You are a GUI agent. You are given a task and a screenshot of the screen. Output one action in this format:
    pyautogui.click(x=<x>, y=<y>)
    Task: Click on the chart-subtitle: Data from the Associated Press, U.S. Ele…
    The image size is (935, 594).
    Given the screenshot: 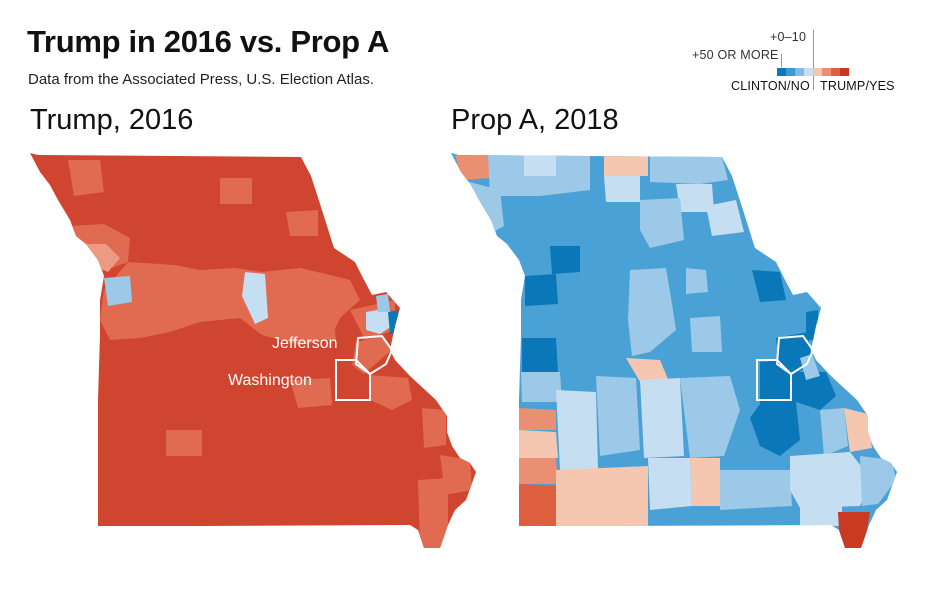 What is the action you would take?
    pyautogui.click(x=201, y=79)
    